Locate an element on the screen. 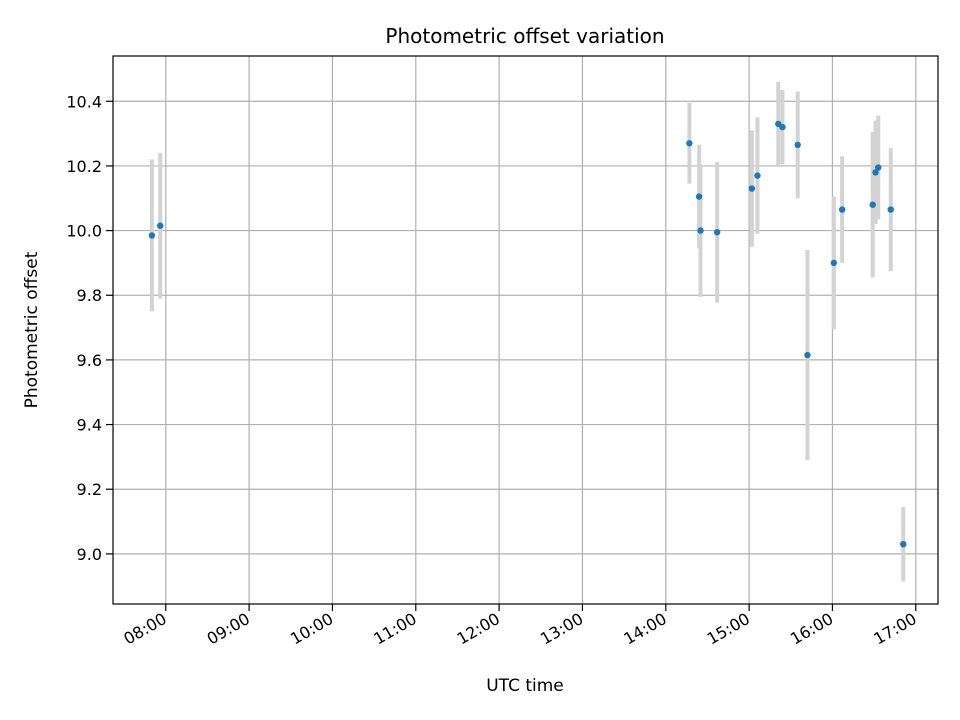 Image resolution: width=960 pixels, height=720 pixels. chart-title: Photometric offset variation is located at coordinates (524, 36).